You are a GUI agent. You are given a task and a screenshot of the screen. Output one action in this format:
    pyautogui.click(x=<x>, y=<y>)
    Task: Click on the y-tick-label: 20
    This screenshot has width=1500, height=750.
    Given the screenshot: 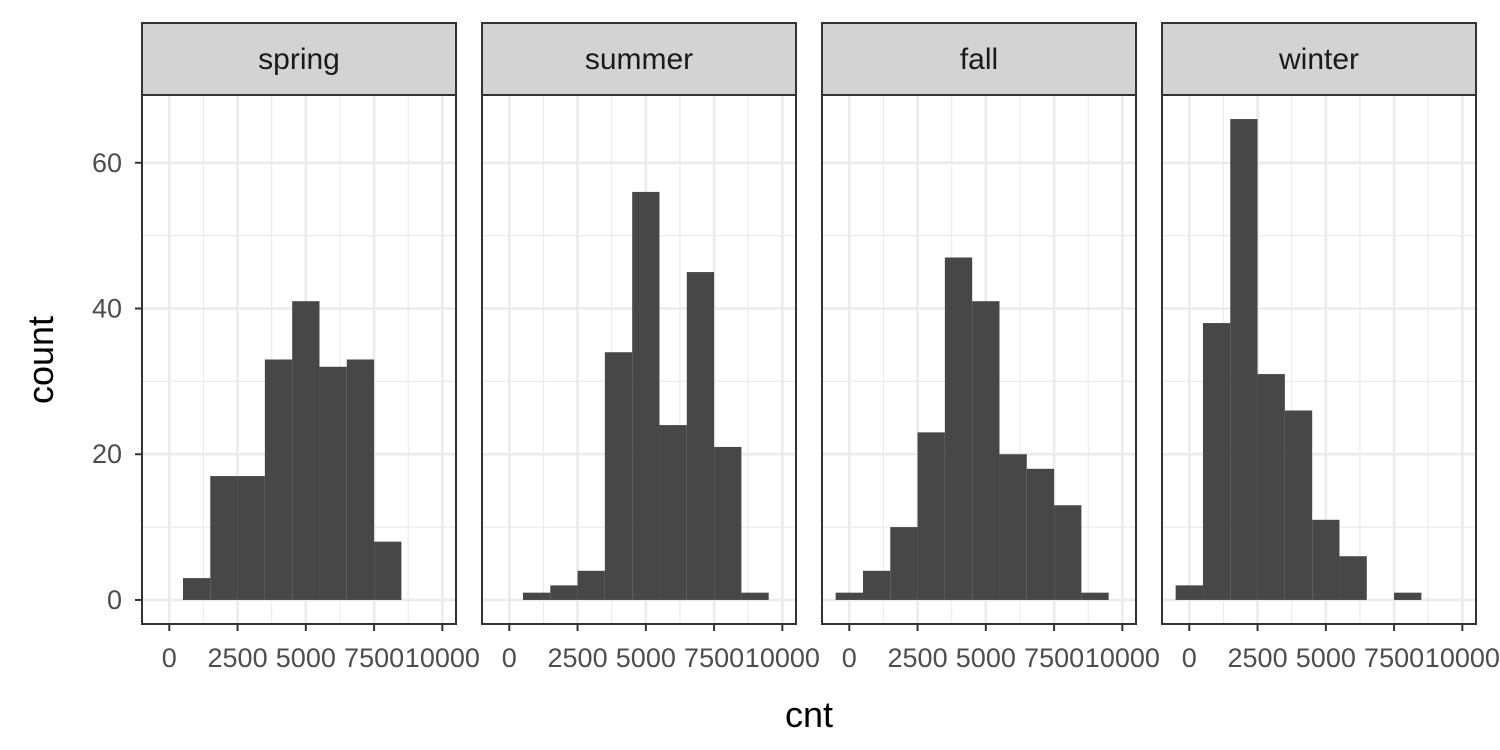 What is the action you would take?
    pyautogui.click(x=107, y=454)
    